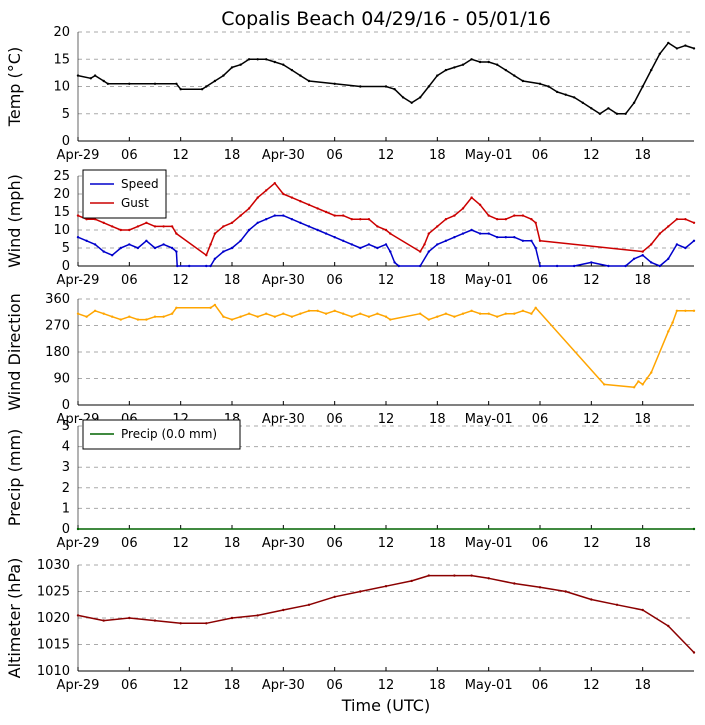 The height and width of the screenshot is (725, 705). Describe the element at coordinates (386, 240) in the screenshot. I see `series-line-speed` at that location.